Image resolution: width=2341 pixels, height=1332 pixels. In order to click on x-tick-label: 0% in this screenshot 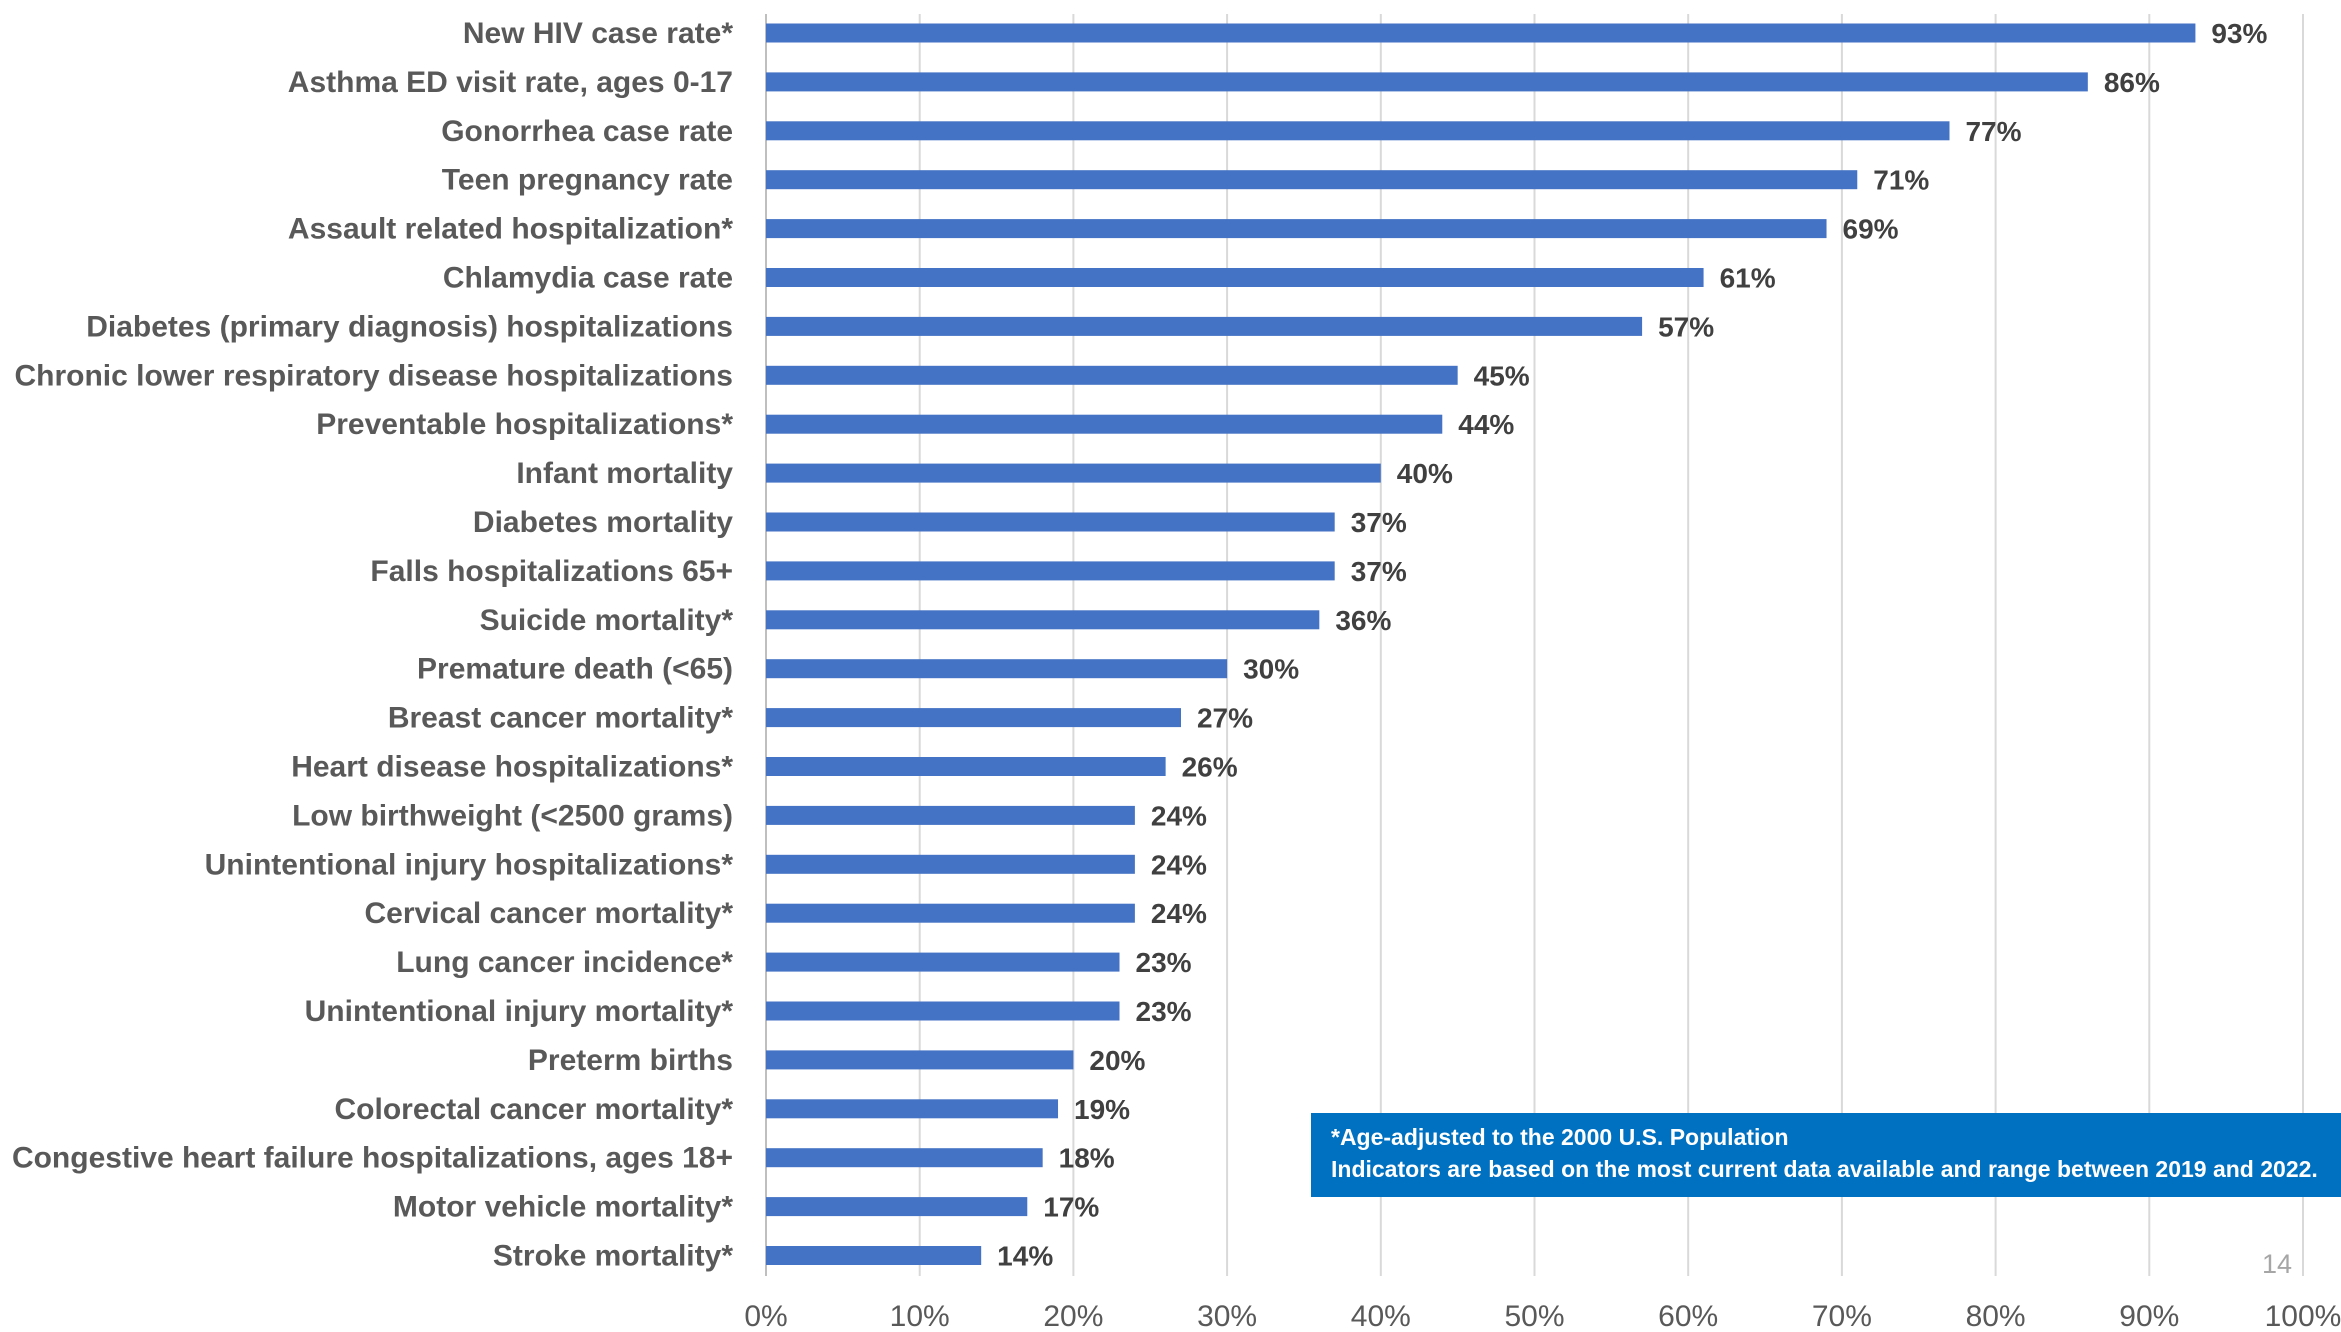, I will do `click(765, 1316)`.